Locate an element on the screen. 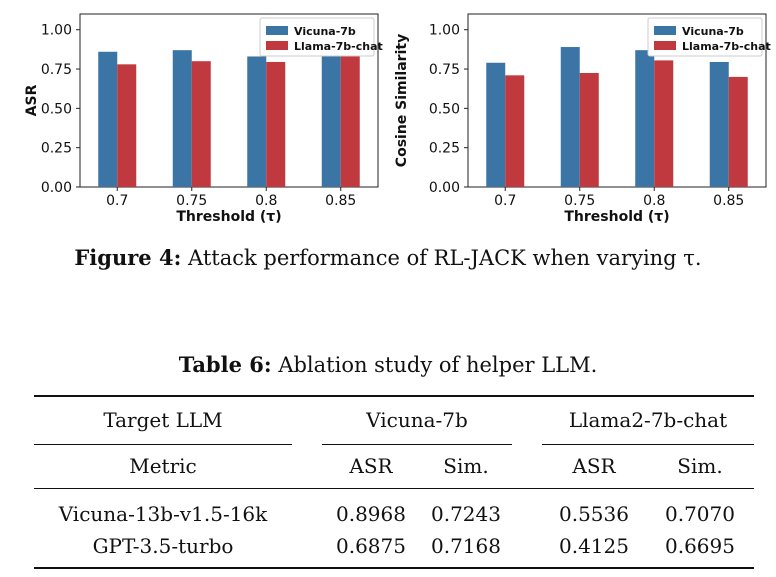 The width and height of the screenshot is (776, 577). y-axis-title: Cosine Similarity is located at coordinates (402, 100).